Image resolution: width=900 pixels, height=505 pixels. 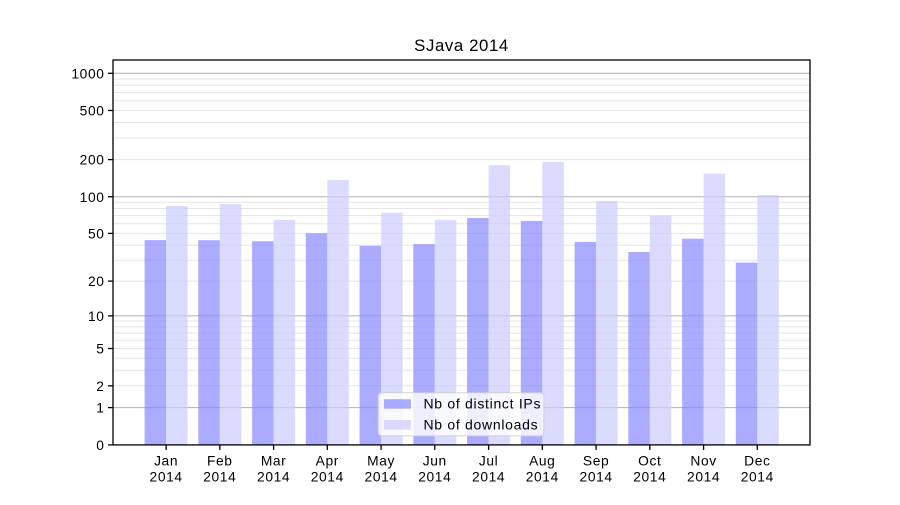 I want to click on svg-text: Sep, so click(x=596, y=460).